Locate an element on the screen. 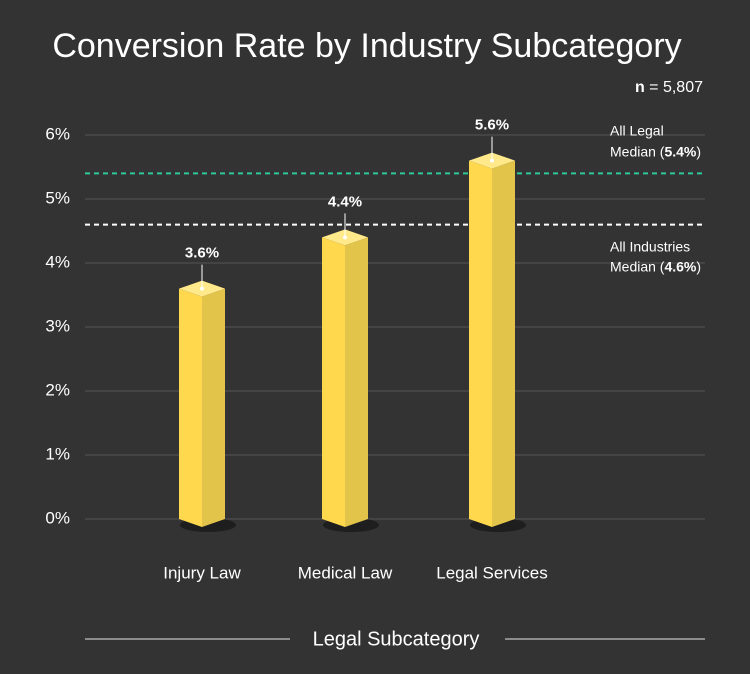 The height and width of the screenshot is (674, 750). y-tick-label: 5% is located at coordinates (57, 197).